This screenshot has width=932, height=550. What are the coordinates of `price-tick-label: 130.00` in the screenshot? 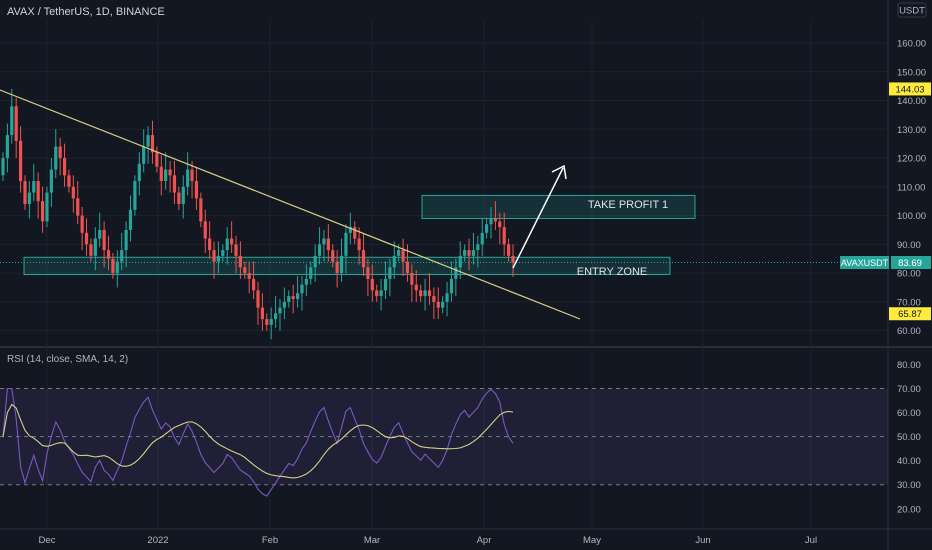 It's located at (911, 130).